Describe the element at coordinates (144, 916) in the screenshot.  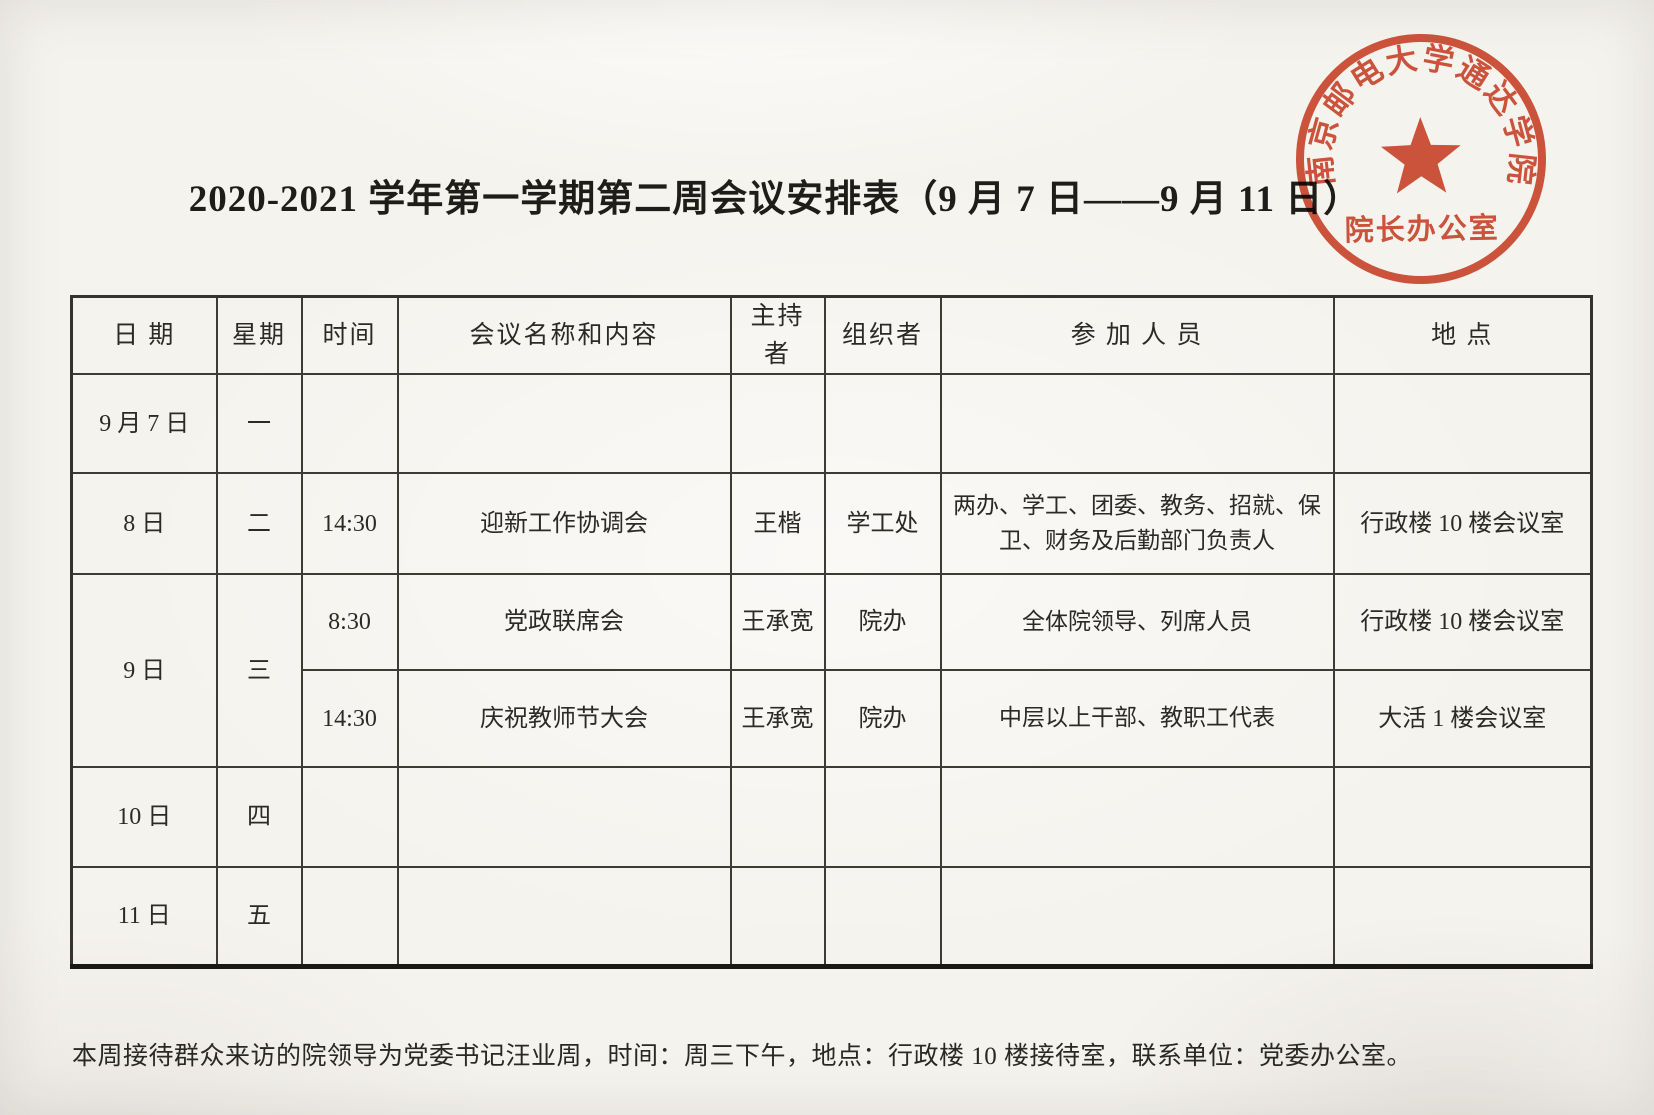
I see `cell-date: 11 日` at that location.